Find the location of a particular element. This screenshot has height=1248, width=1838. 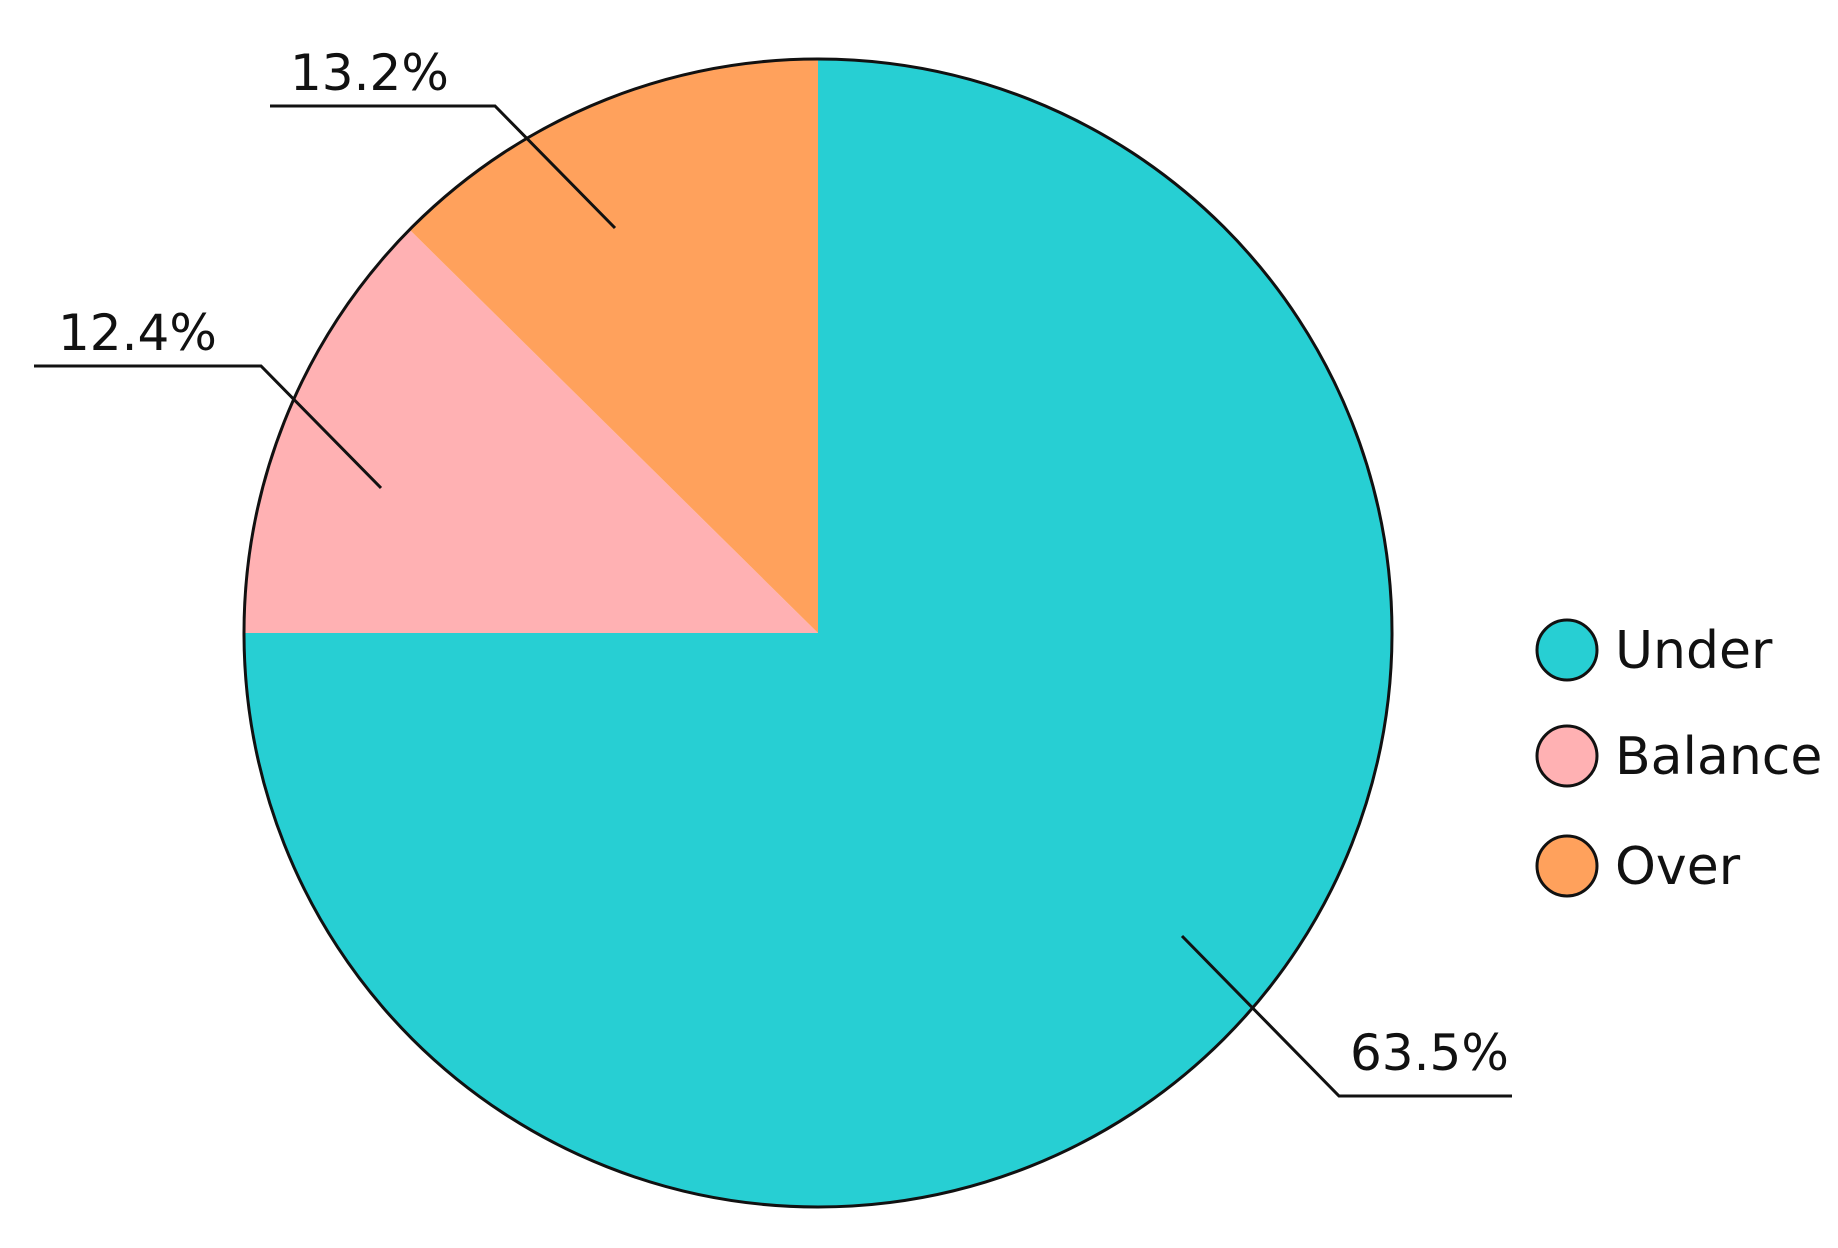

legend-item-balance: Balance is located at coordinates (1678, 756).